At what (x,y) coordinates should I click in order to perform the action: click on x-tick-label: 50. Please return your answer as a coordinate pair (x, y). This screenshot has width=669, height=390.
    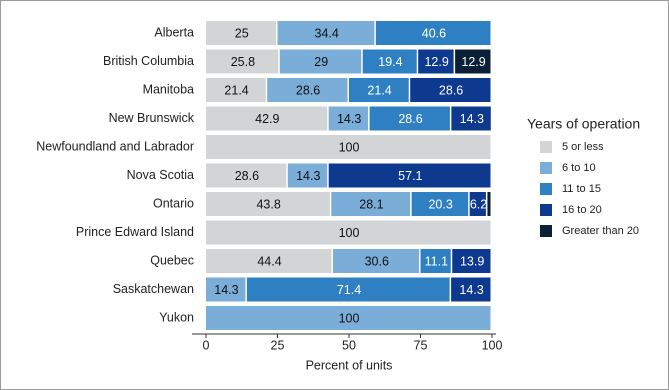
    Looking at the image, I should click on (349, 345).